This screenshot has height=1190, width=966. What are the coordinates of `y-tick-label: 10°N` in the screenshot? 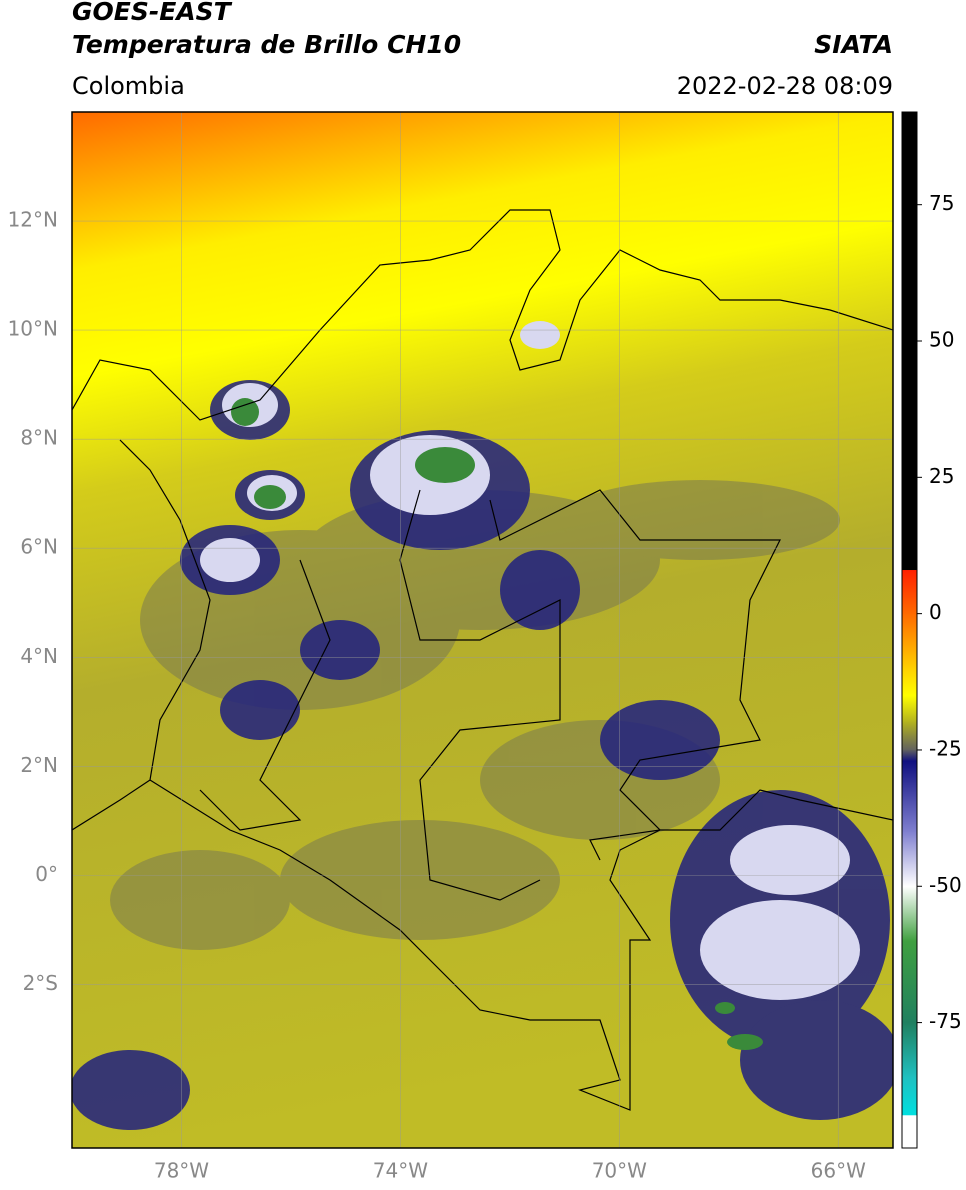 It's located at (33, 329).